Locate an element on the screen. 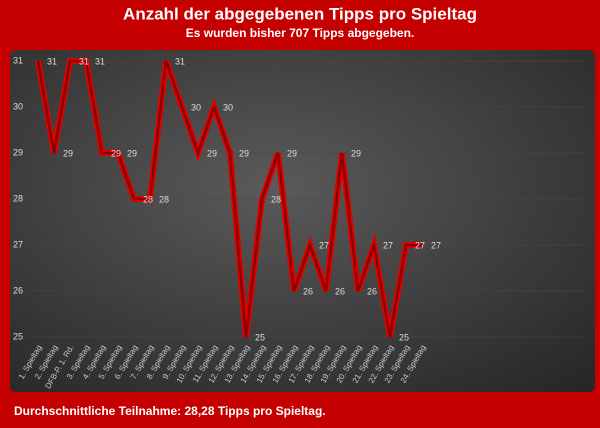 The height and width of the screenshot is (428, 600). y-tick-label: 31 is located at coordinates (18, 60).